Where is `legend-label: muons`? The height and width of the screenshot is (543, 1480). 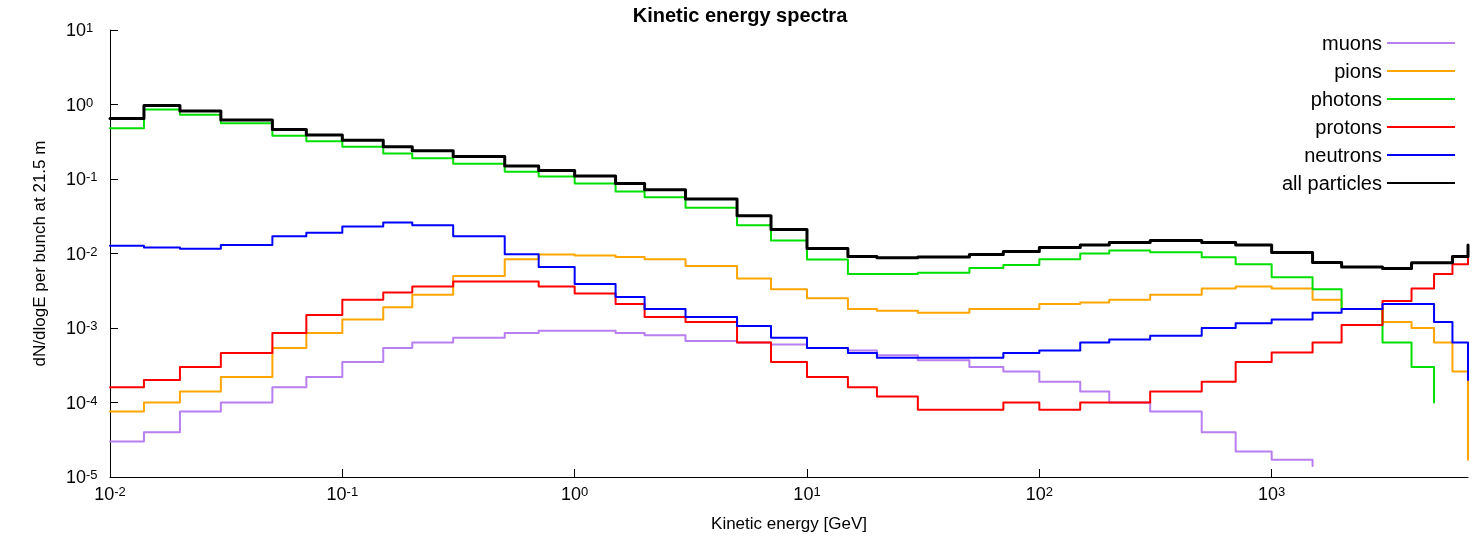
legend-label: muons is located at coordinates (1351, 43).